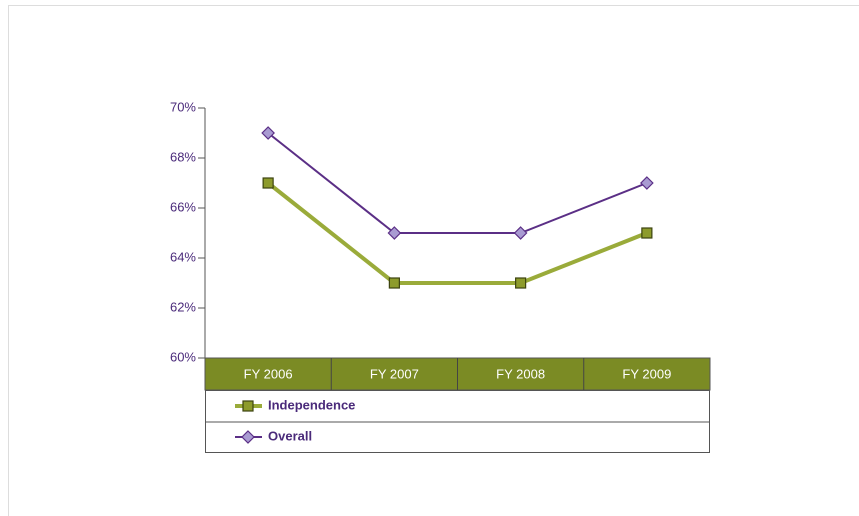 Image resolution: width=859 pixels, height=516 pixels. Describe the element at coordinates (290, 435) in the screenshot. I see `legend-label: Overall` at that location.